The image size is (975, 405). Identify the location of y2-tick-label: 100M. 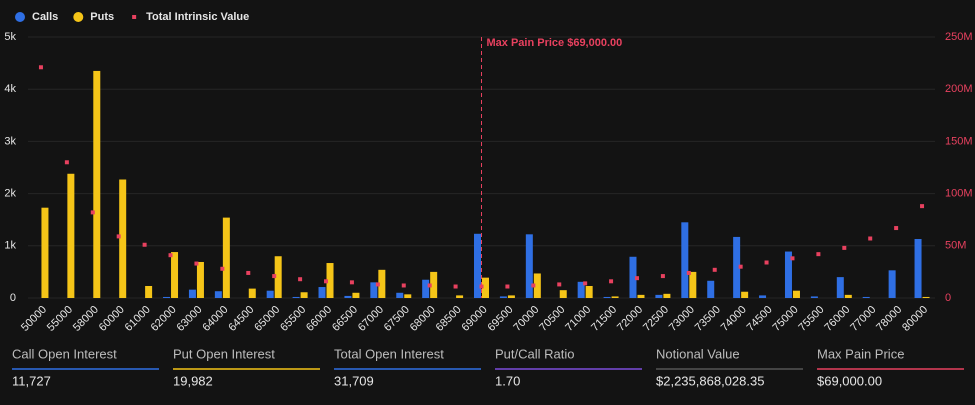
(959, 194).